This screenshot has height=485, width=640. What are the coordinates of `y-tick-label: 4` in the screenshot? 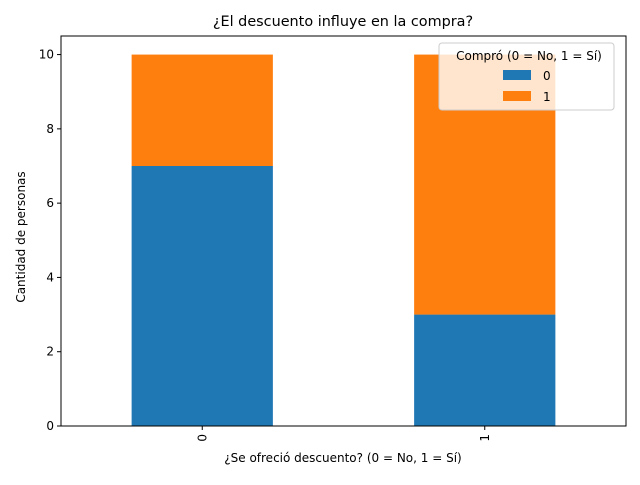 It's located at (50, 277).